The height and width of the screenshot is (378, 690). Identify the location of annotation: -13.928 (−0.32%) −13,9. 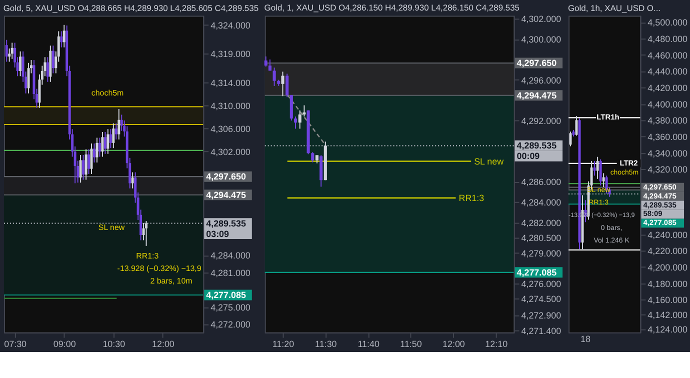
(159, 268).